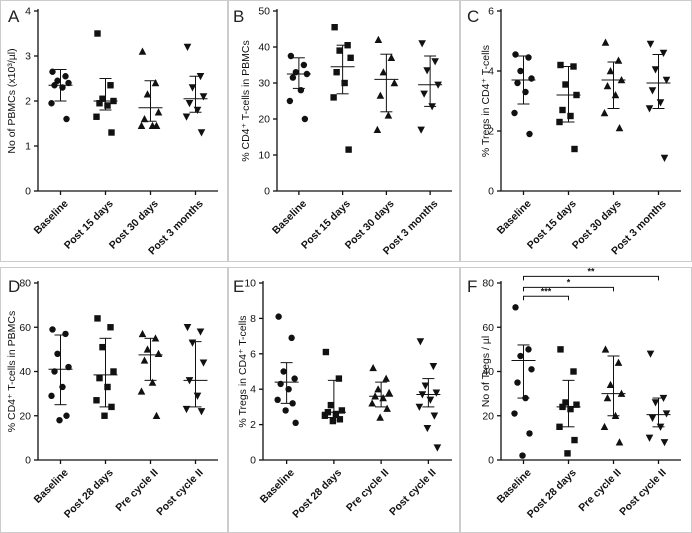 The width and height of the screenshot is (692, 533). I want to click on panel-letter: F, so click(472, 286).